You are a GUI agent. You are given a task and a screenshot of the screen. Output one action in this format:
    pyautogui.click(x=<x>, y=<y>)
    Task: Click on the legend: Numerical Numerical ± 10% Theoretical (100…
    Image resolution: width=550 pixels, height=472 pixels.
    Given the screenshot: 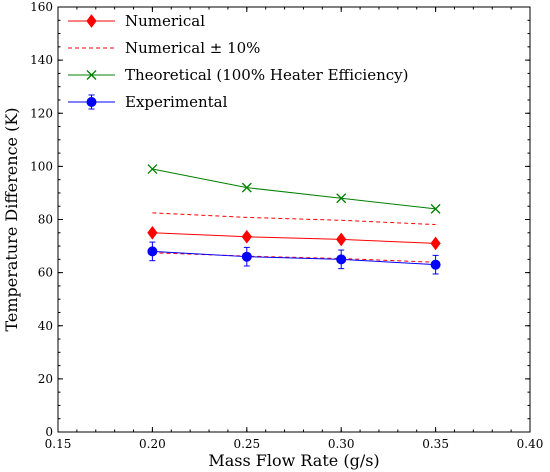 What is the action you would take?
    pyautogui.click(x=238, y=61)
    